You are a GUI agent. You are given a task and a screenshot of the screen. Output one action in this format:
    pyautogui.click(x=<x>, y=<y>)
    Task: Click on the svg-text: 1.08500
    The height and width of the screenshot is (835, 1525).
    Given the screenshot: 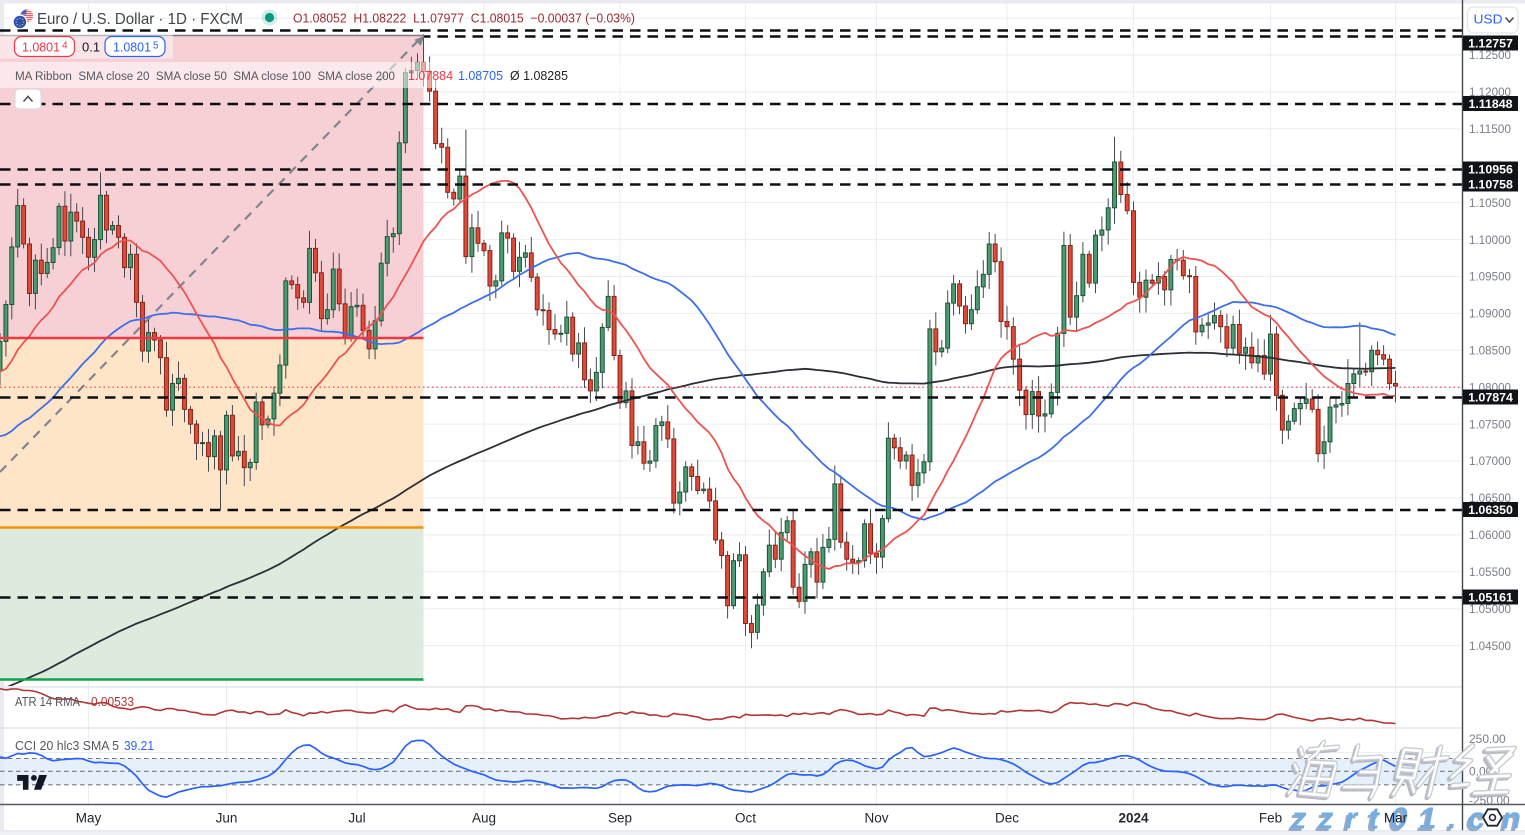 What is the action you would take?
    pyautogui.click(x=1490, y=351)
    